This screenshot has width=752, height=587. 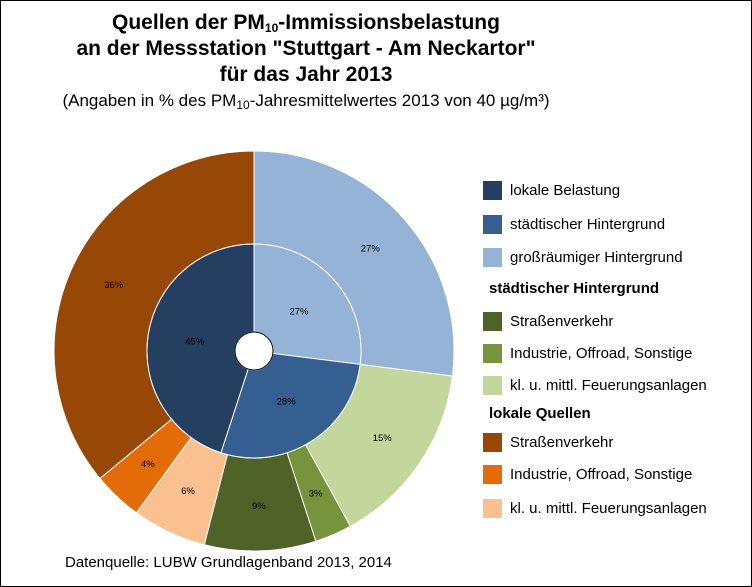 What do you see at coordinates (188, 491) in the screenshot?
I see `outer-data-label-lokale-quellen-kl-u-mittl-feuerungsanlagen: 6%` at bounding box center [188, 491].